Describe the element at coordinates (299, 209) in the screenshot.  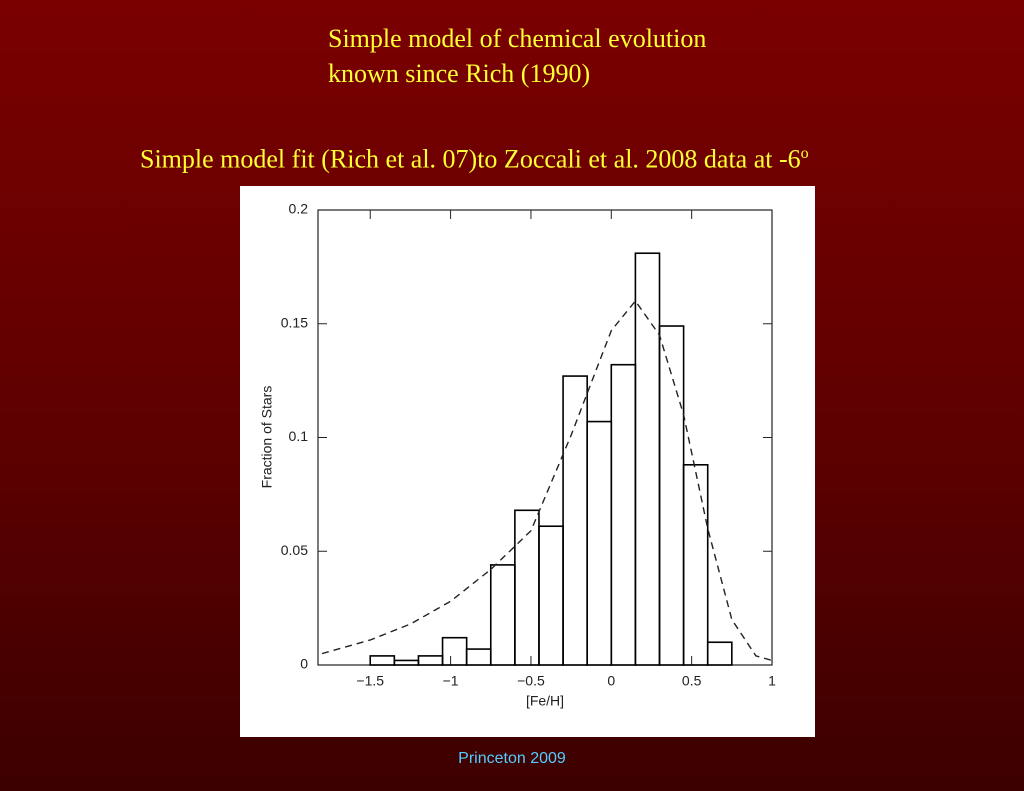
I see `y-tick-label: 0.2` at that location.